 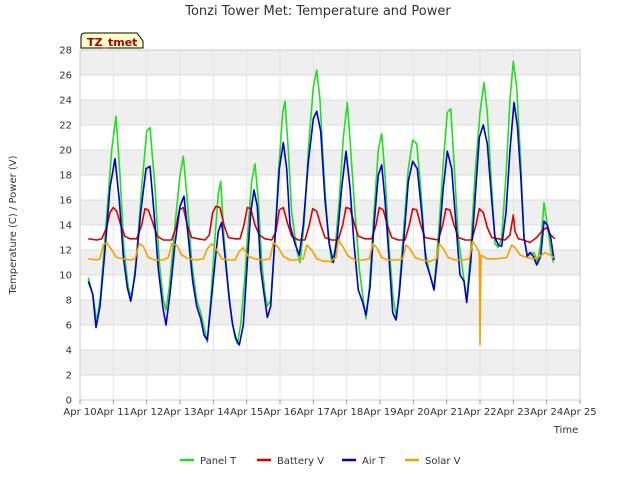 I want to click on legend-label: Battery V, so click(x=300, y=461).